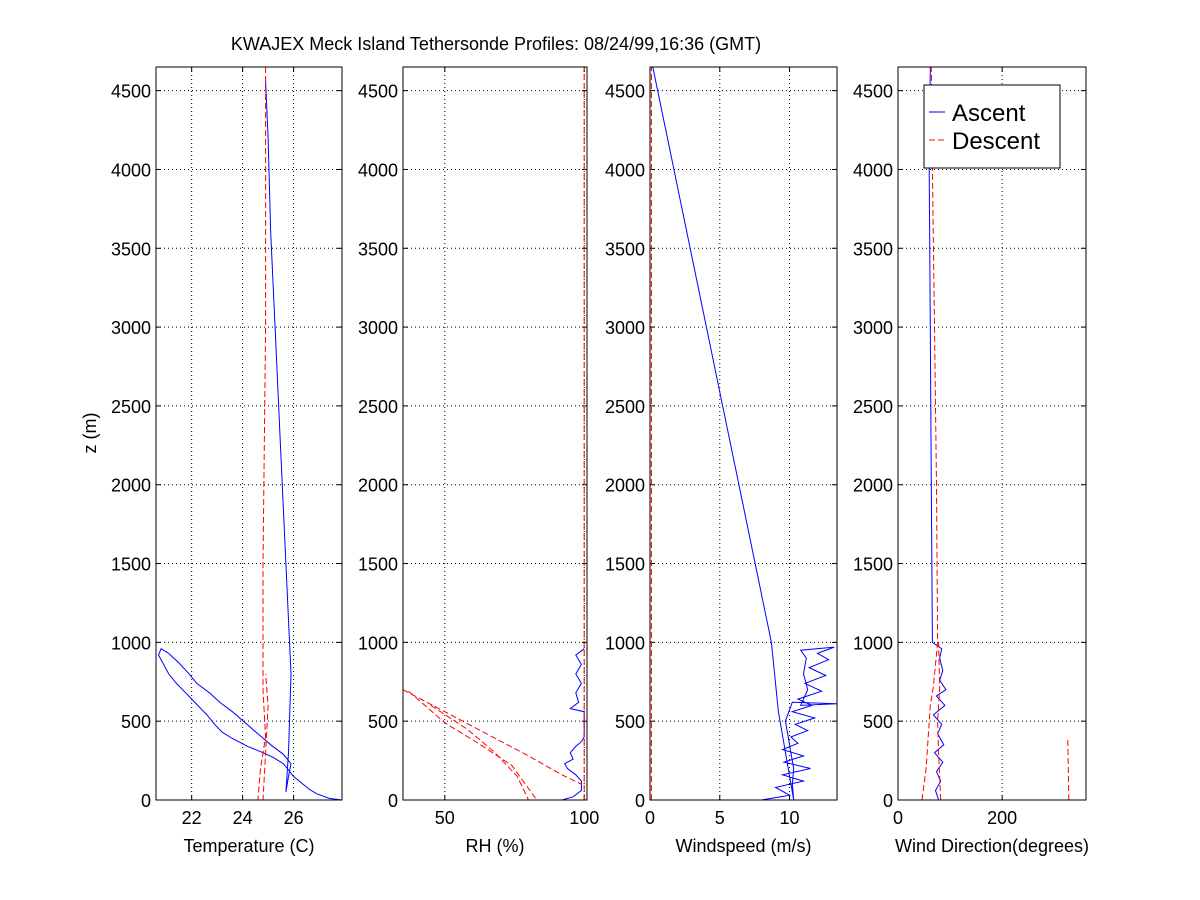 Image resolution: width=1200 pixels, height=900 pixels. I want to click on x-axis-label: Temperature (C), so click(248, 846).